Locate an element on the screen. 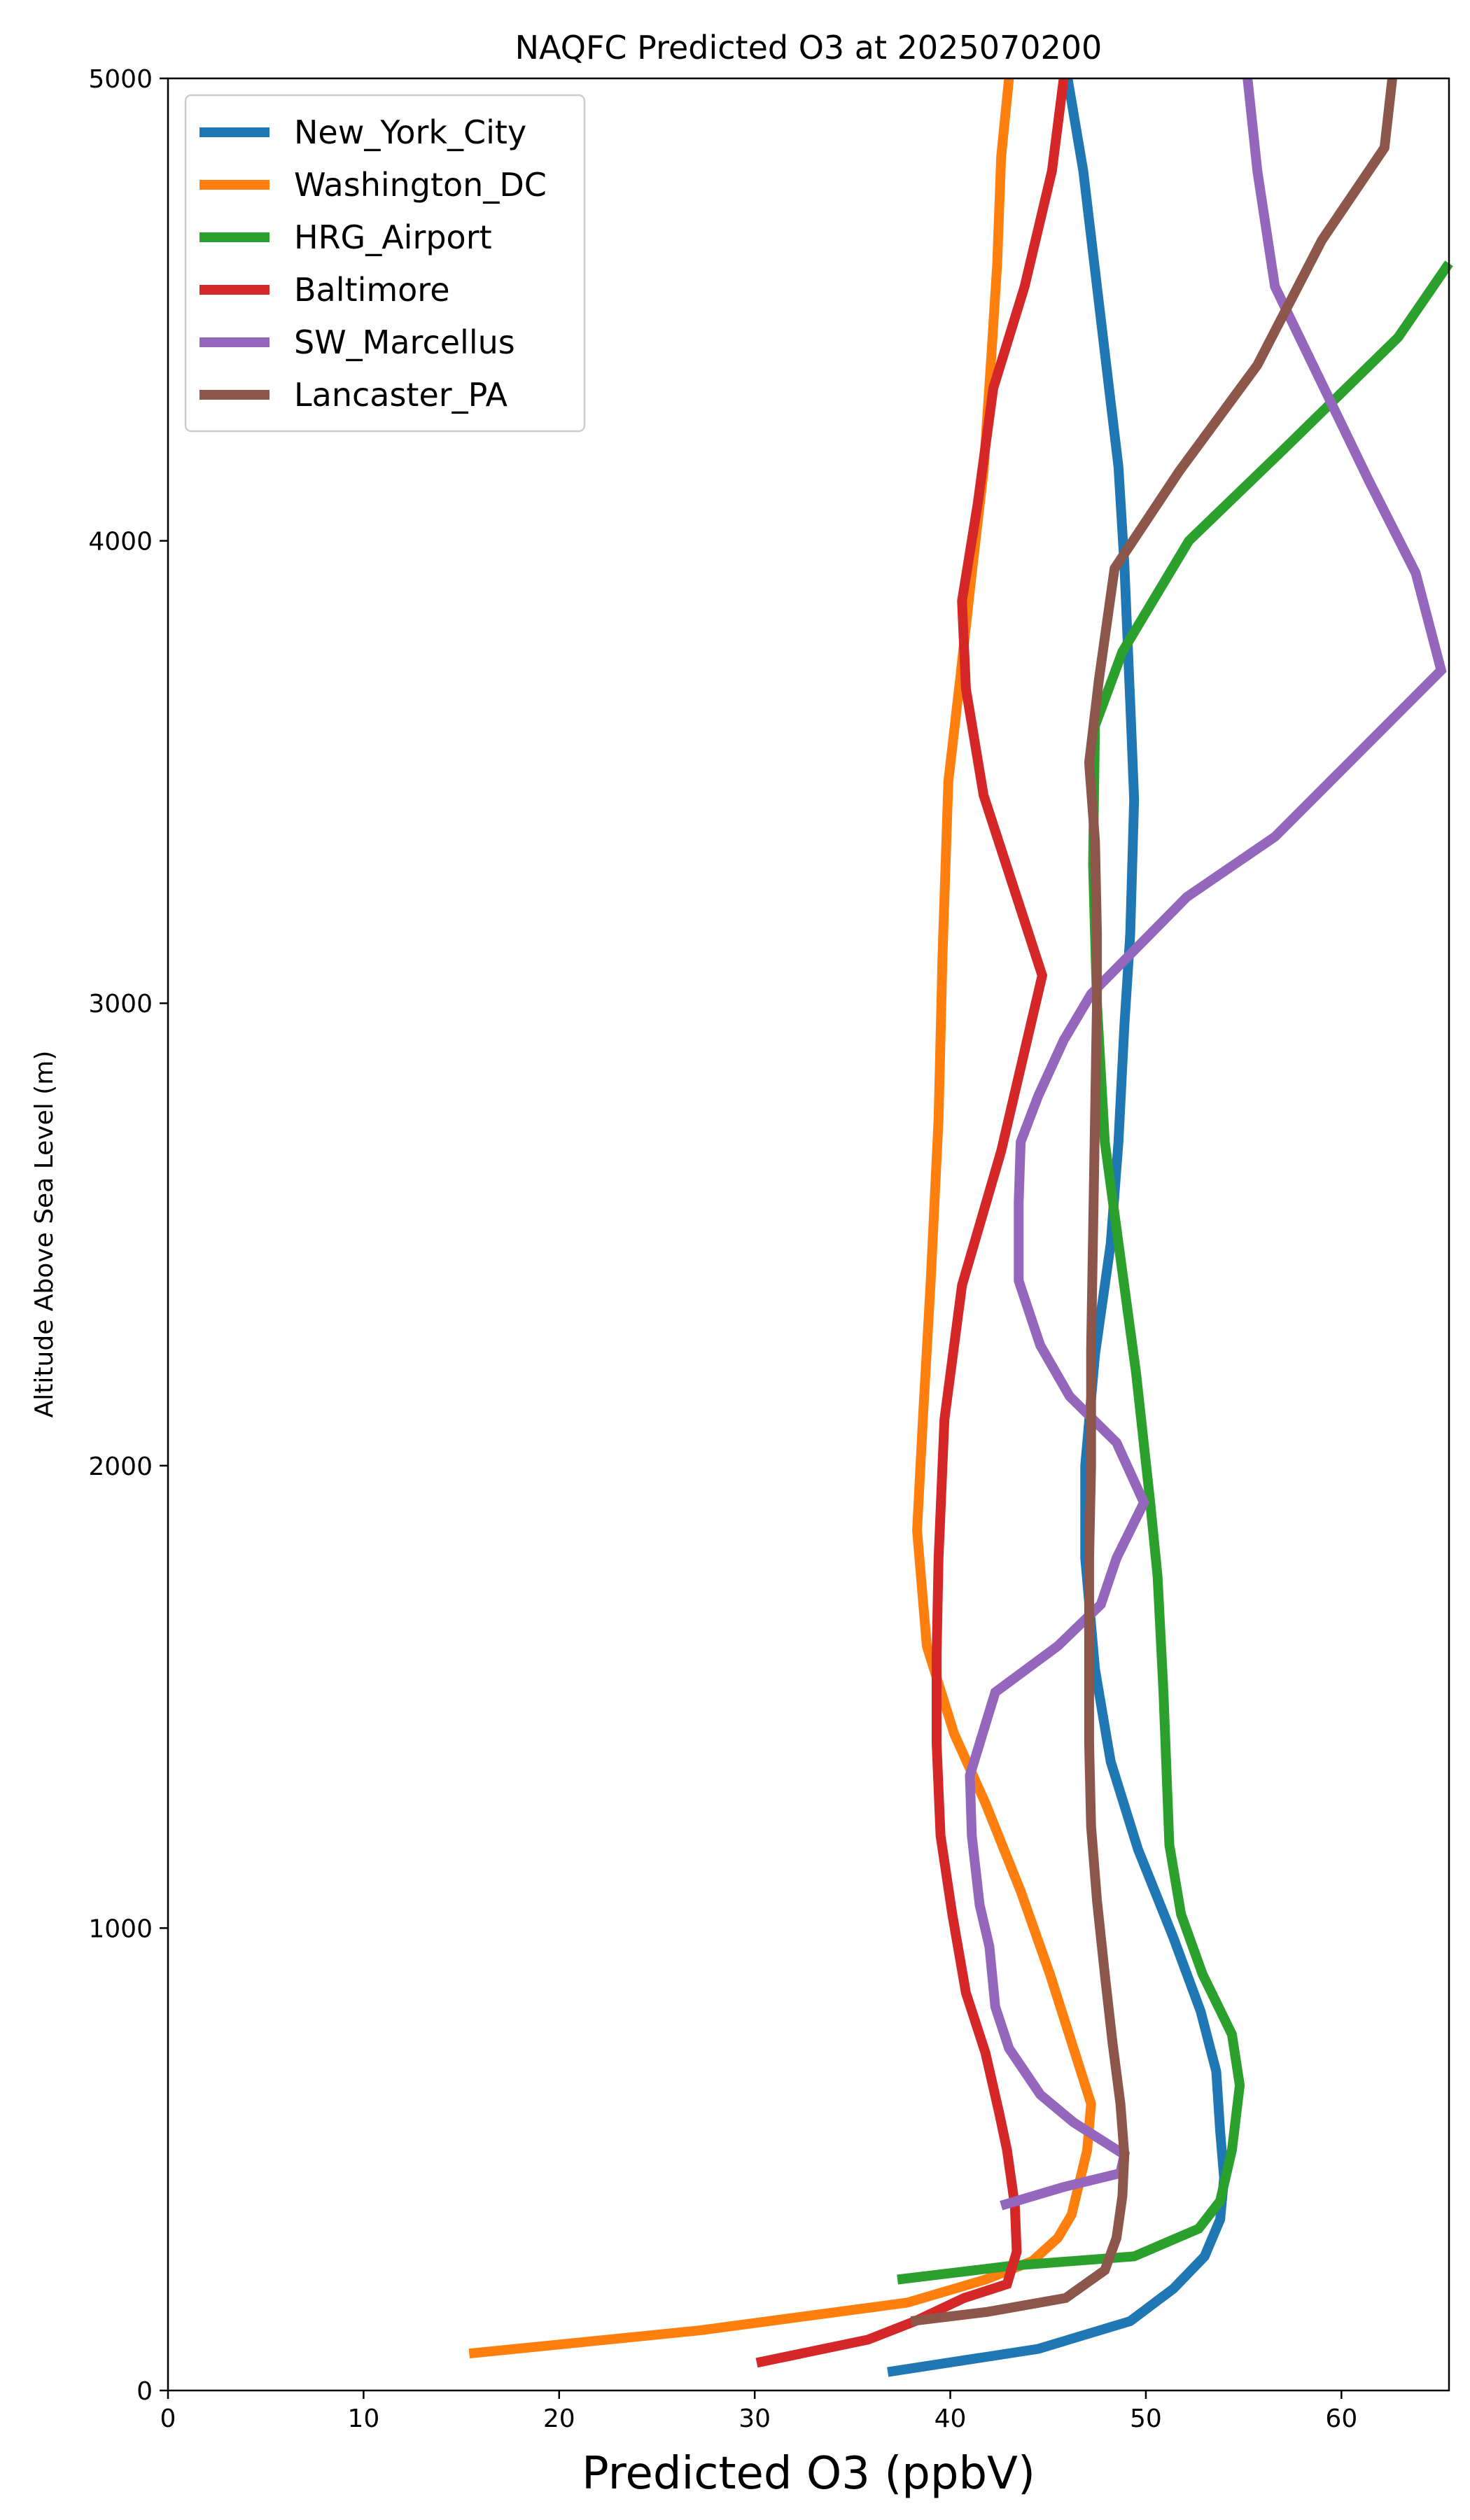 This screenshot has height=2520, width=1470. y-tick-label: 1000 is located at coordinates (120, 1928).